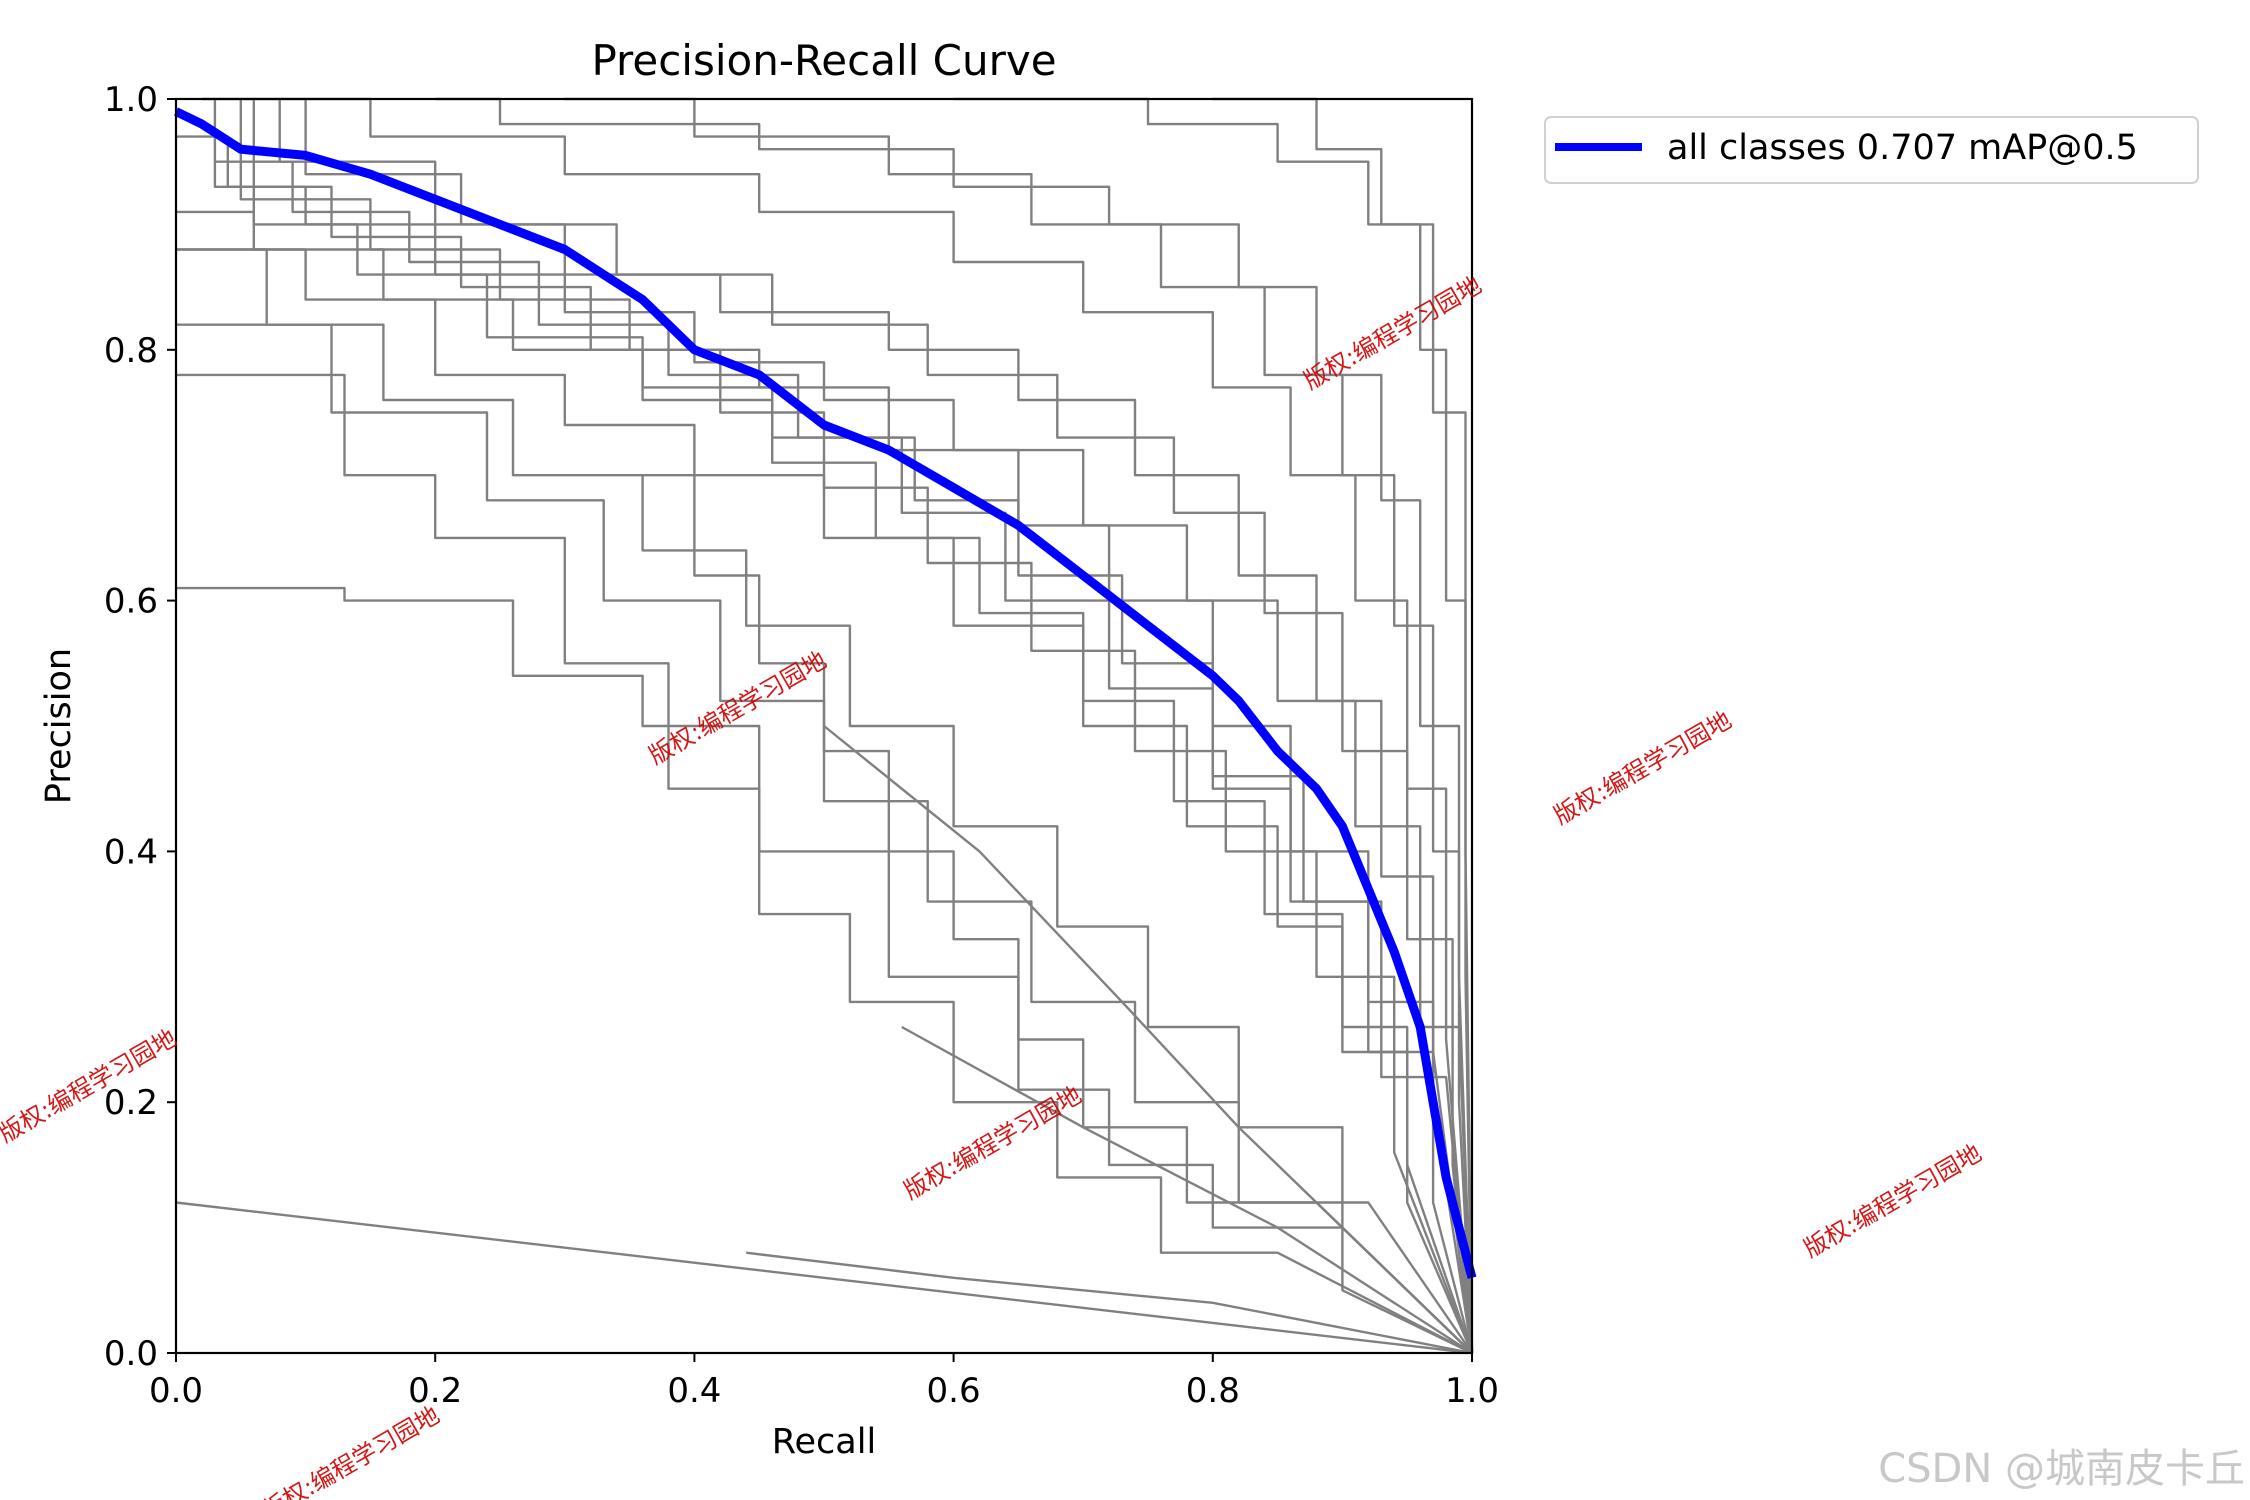  I want to click on x-tick-label: 1.0, so click(1472, 1391).